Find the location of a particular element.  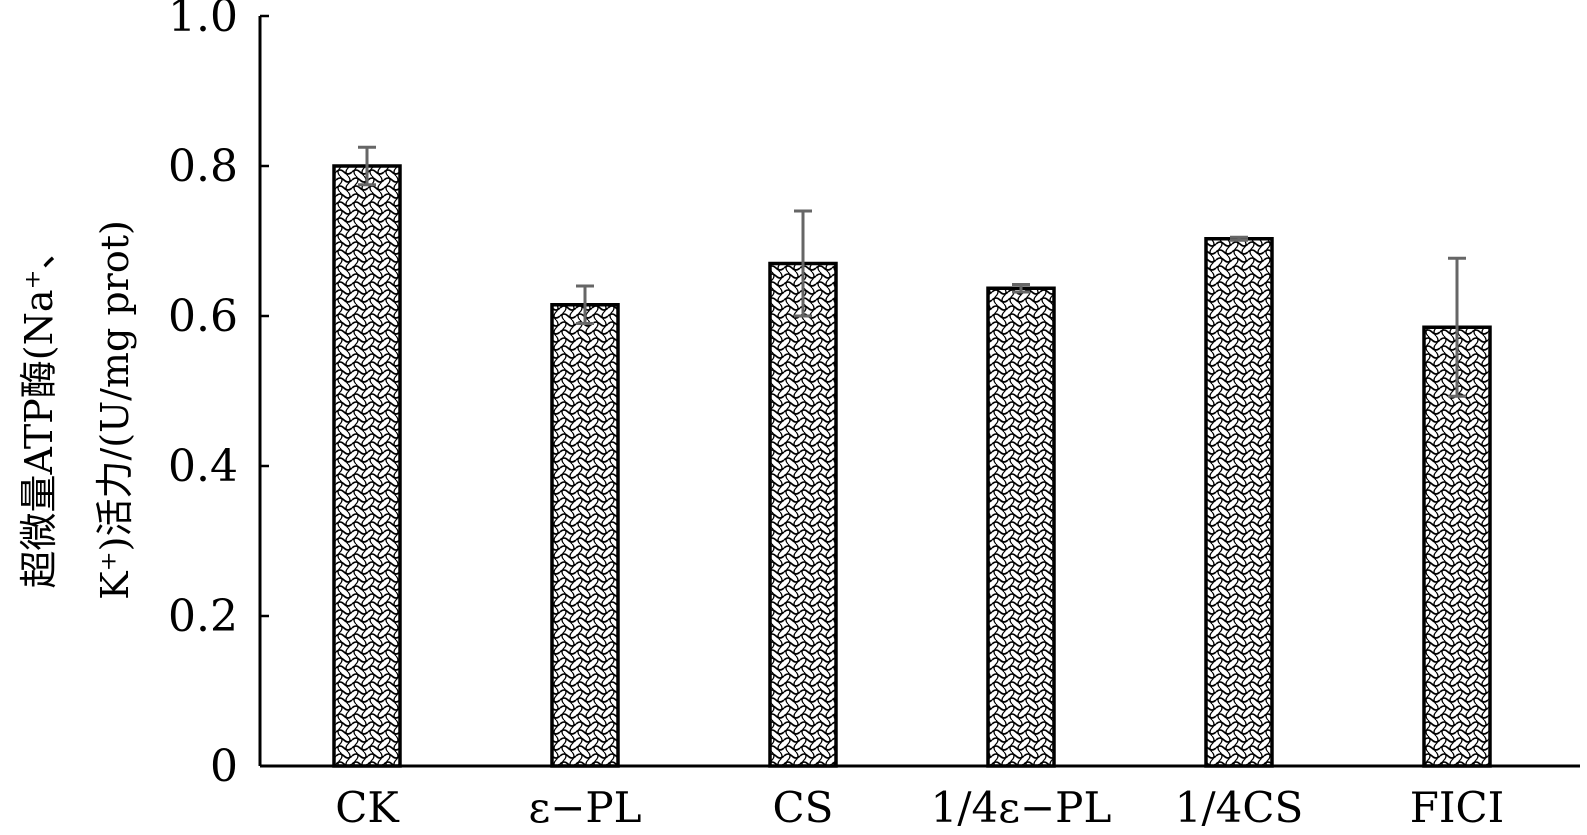

y-tick-label: 0.8 is located at coordinates (203, 166).